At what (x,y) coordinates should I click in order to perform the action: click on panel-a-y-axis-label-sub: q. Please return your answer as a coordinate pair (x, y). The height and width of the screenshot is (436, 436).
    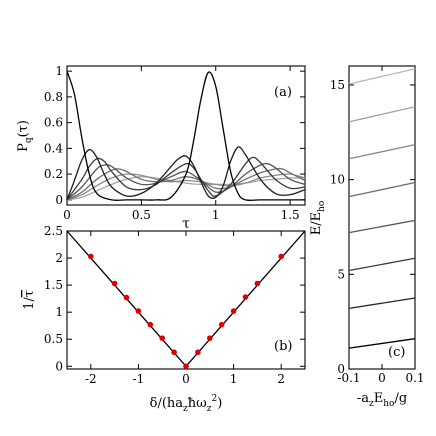
    Looking at the image, I should click on (29, 140).